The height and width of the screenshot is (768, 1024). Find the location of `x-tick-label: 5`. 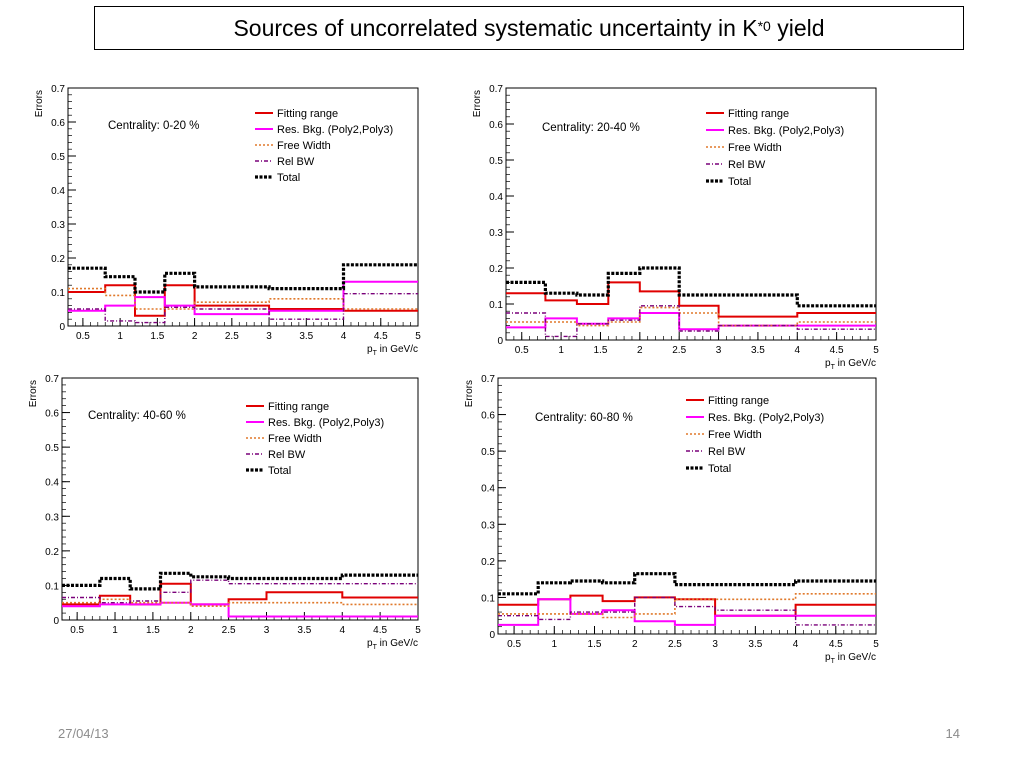

x-tick-label: 5 is located at coordinates (876, 350).